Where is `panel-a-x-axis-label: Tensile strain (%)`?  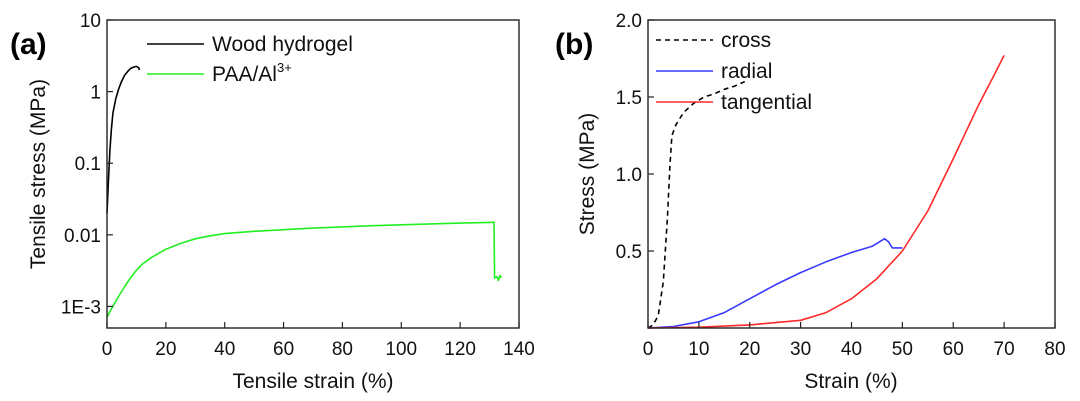 panel-a-x-axis-label: Tensile strain (%) is located at coordinates (312, 381).